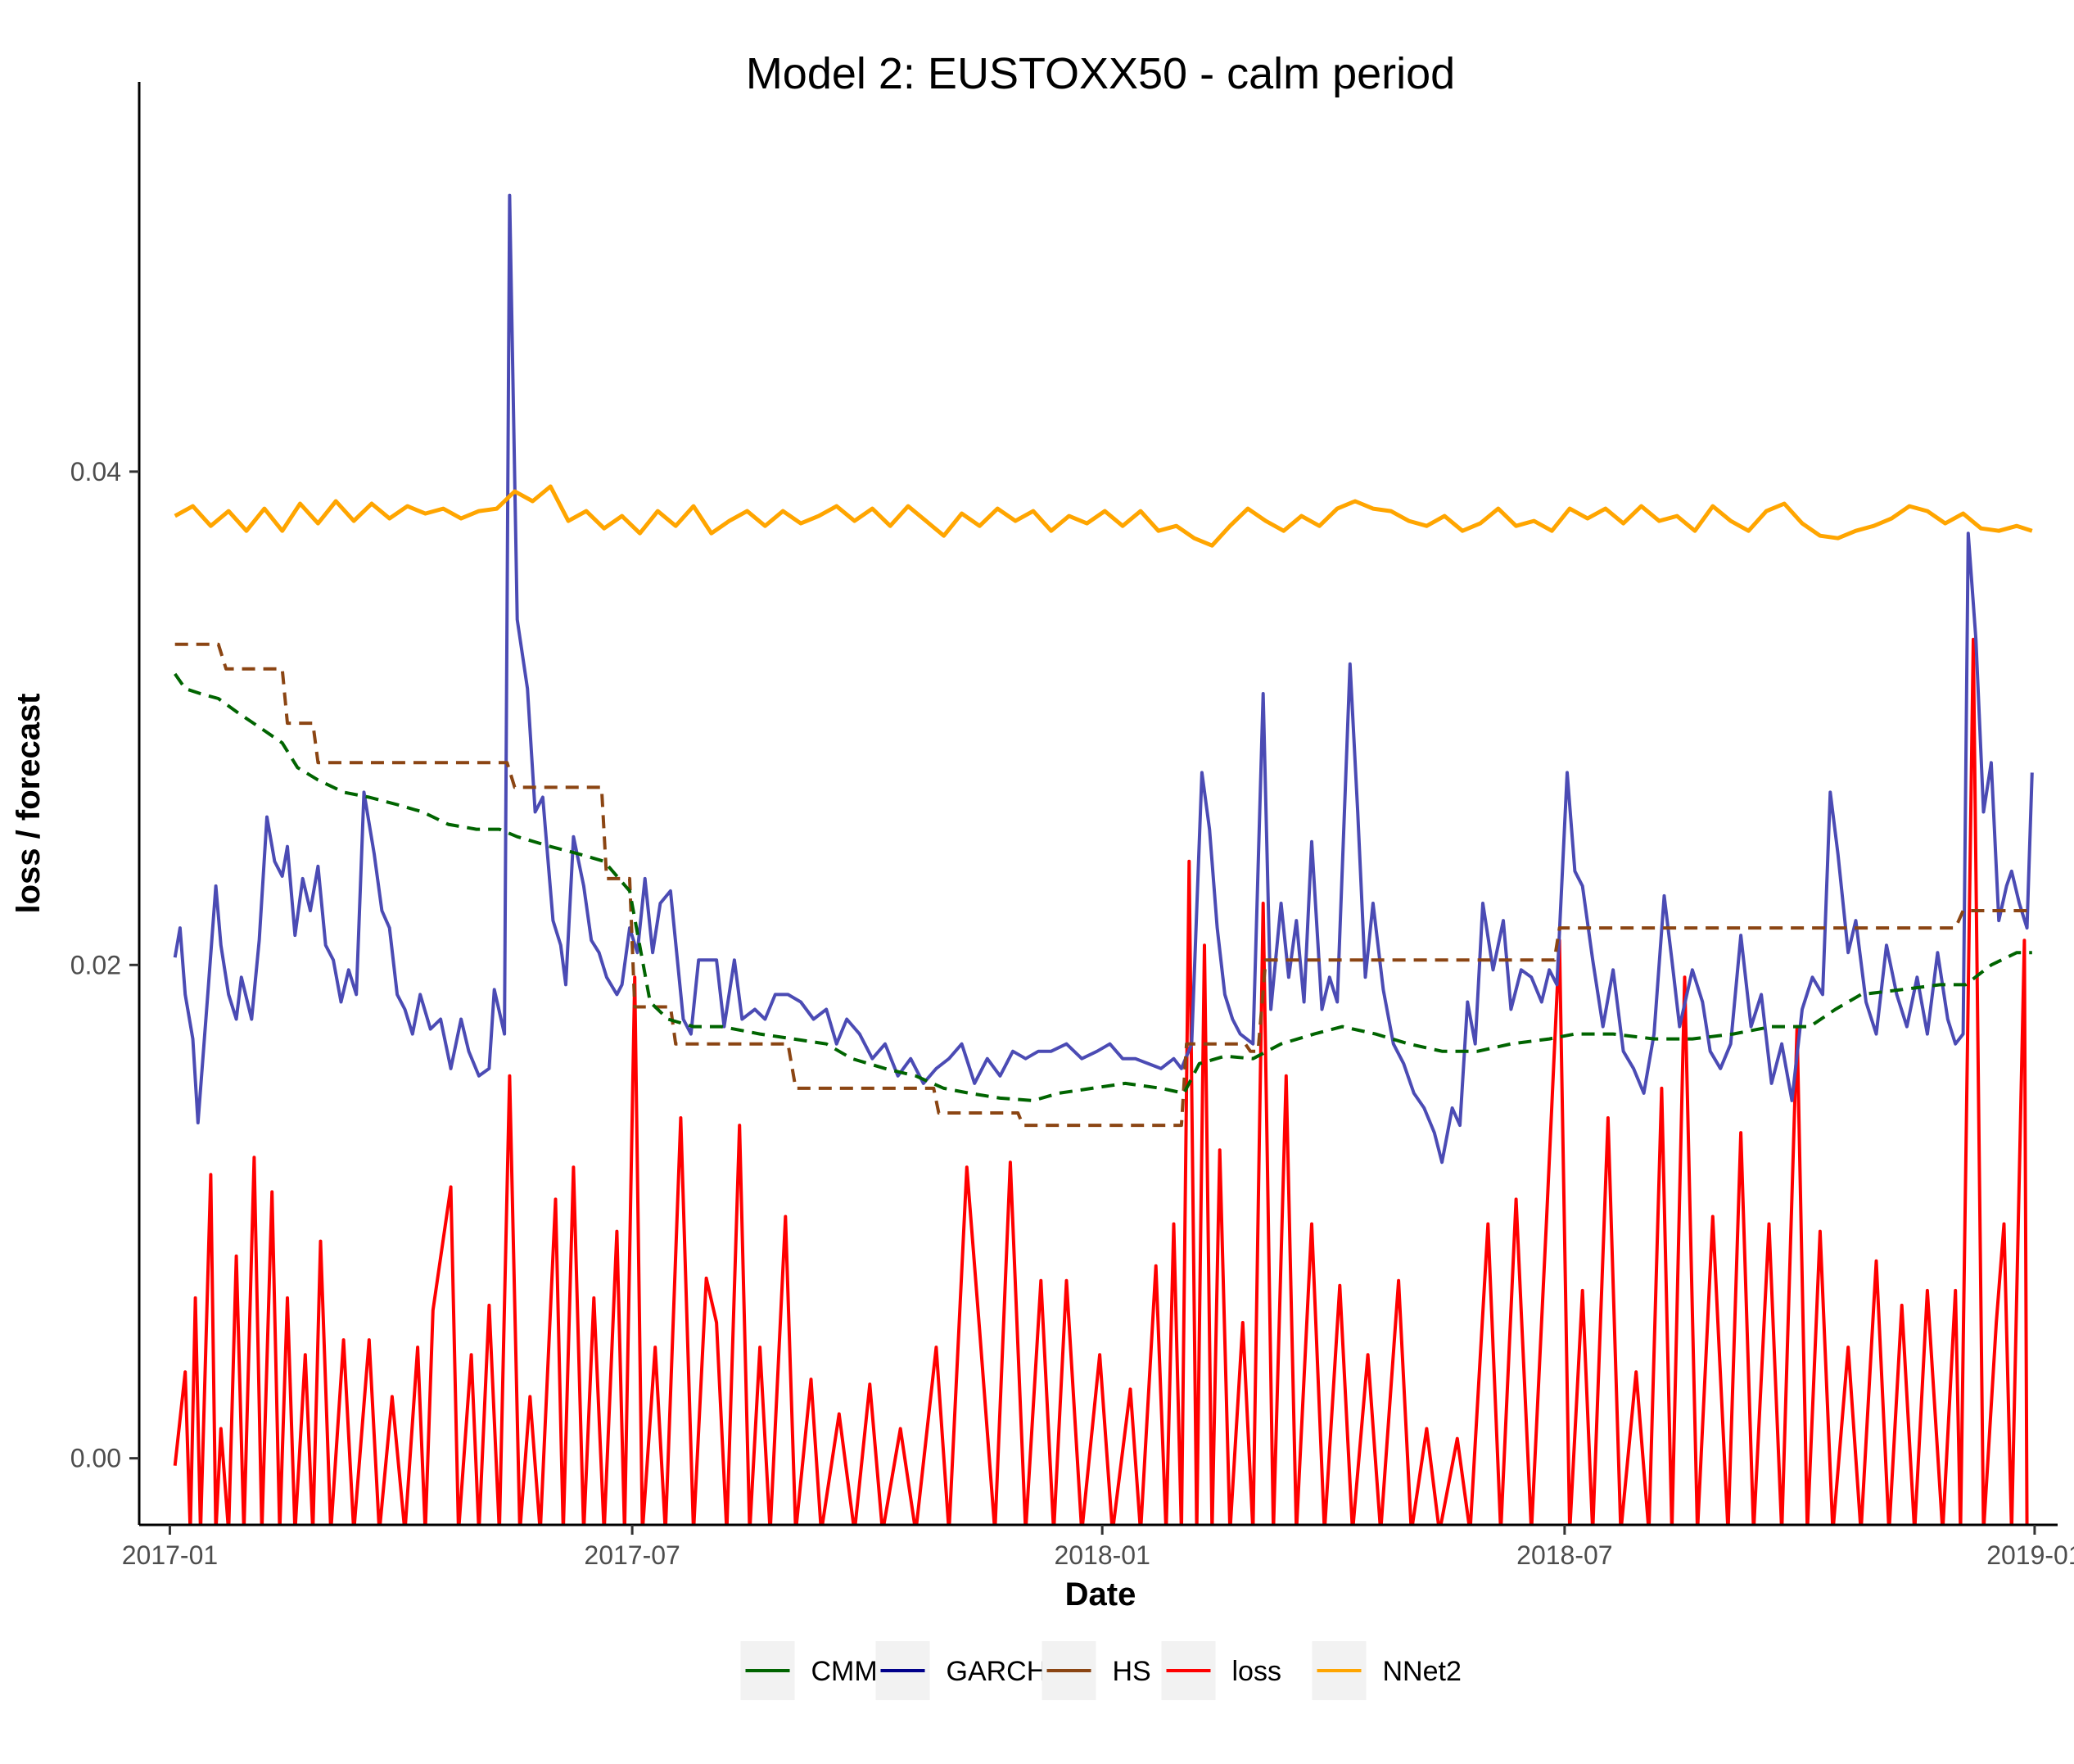  Describe the element at coordinates (170, 1555) in the screenshot. I see `x-tick-label: 2017-01` at that location.